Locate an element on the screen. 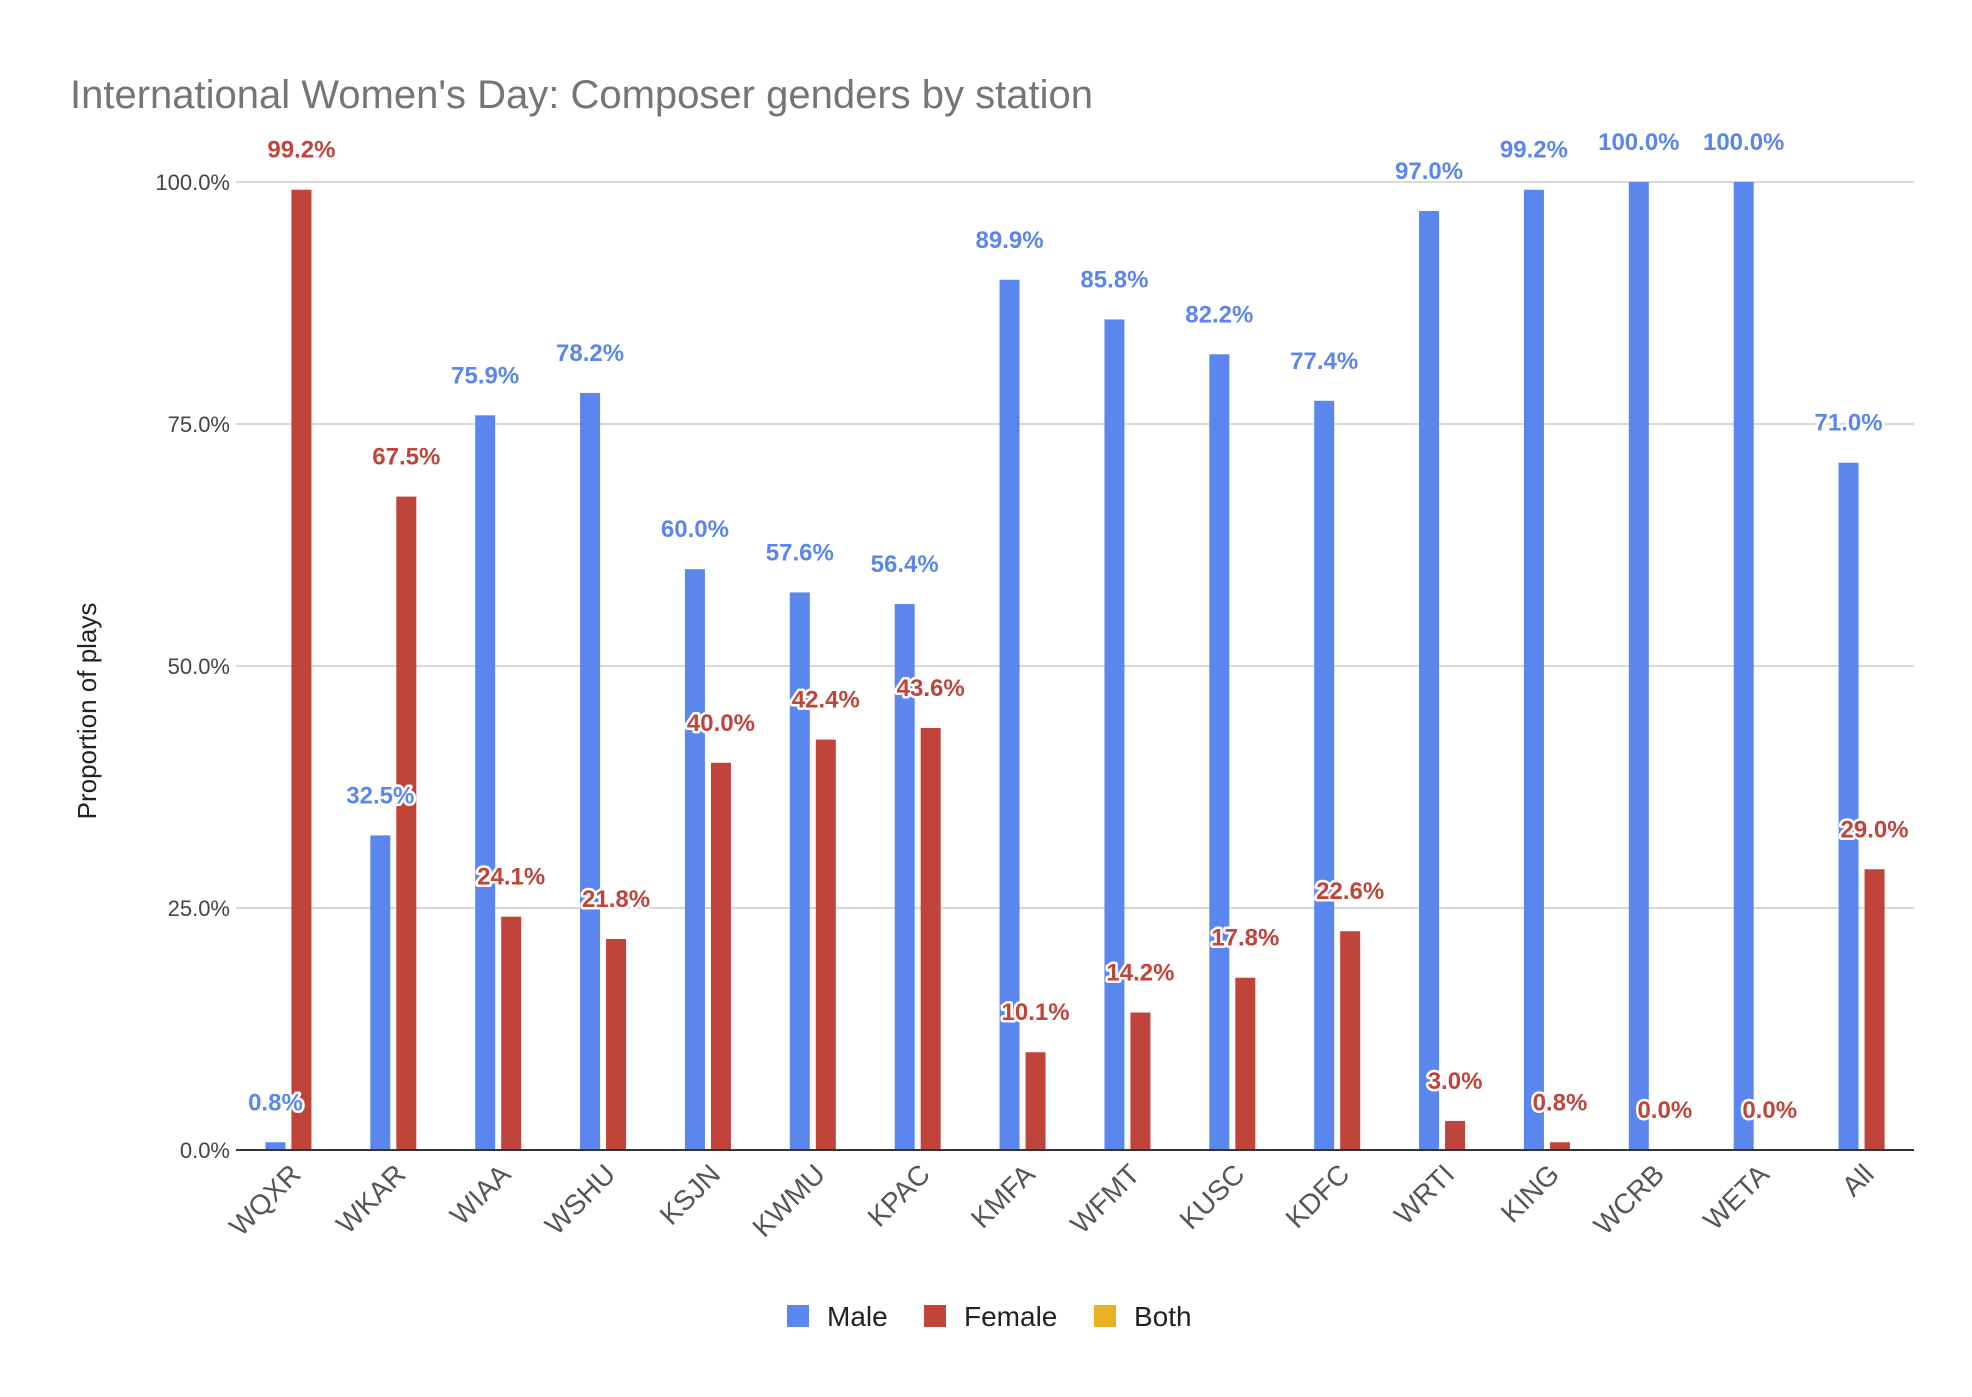 The width and height of the screenshot is (1972, 1397). x-tick-label: WIAA is located at coordinates (480, 1194).